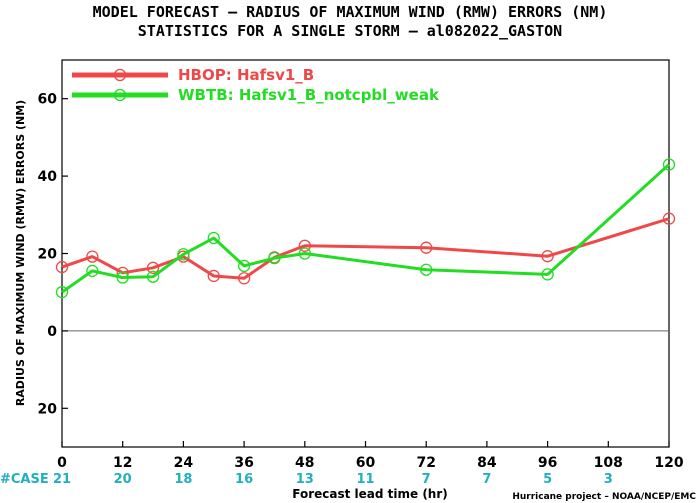 The height and width of the screenshot is (503, 700). I want to click on case-label: #CASE, so click(24, 479).